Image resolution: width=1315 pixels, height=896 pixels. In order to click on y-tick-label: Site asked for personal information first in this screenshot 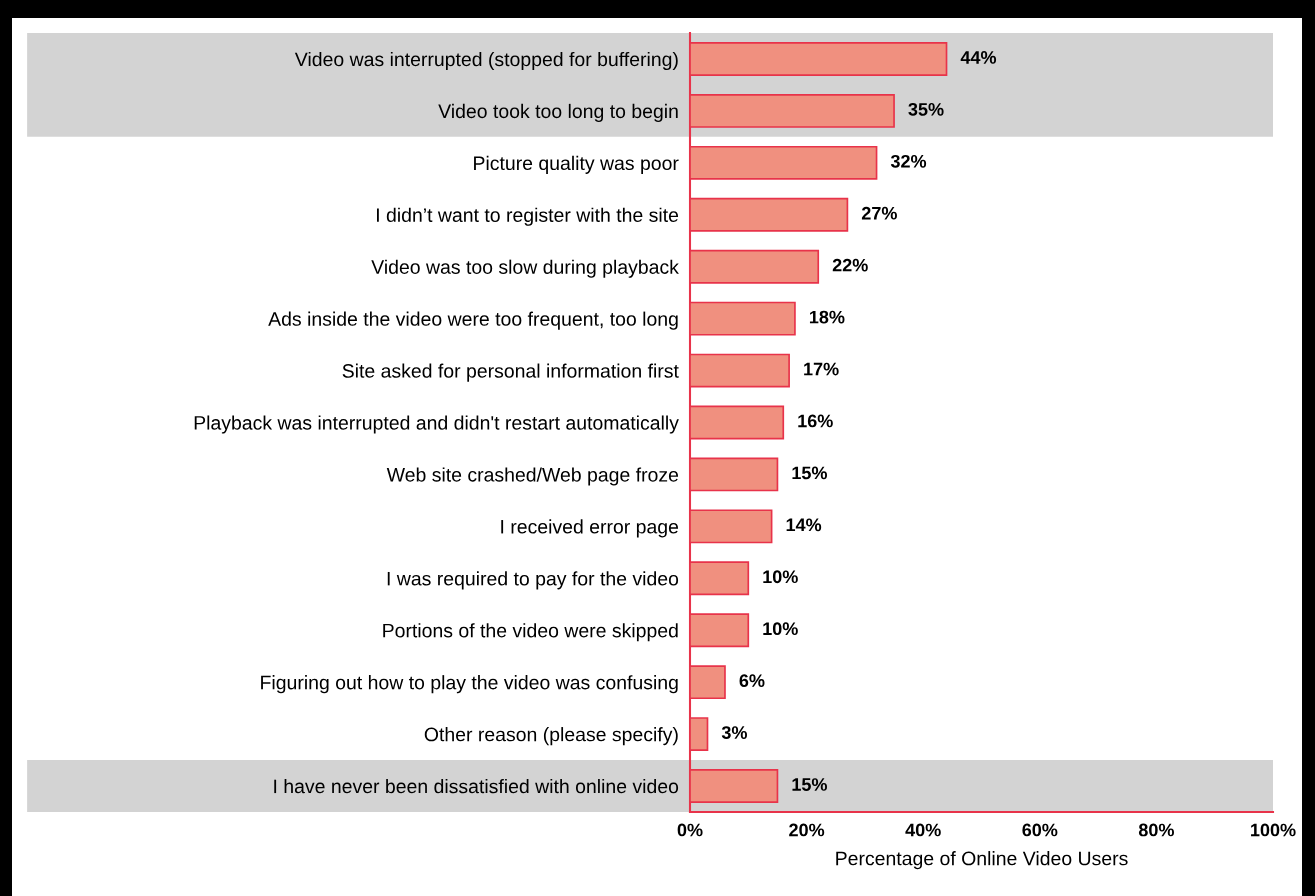, I will do `click(510, 372)`.